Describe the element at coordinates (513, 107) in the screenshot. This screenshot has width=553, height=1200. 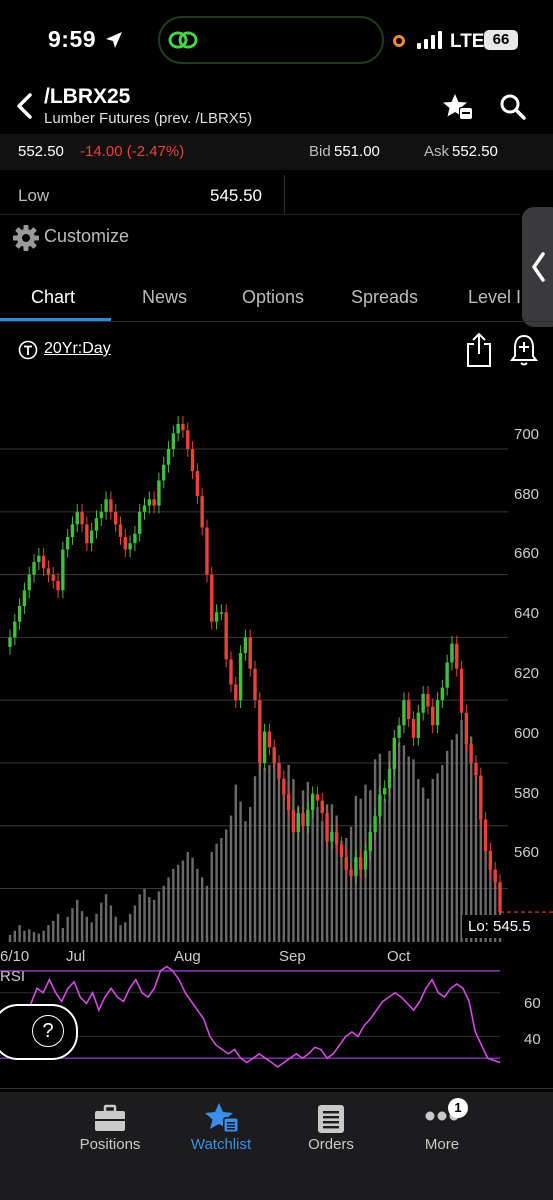
I see `search-icon` at that location.